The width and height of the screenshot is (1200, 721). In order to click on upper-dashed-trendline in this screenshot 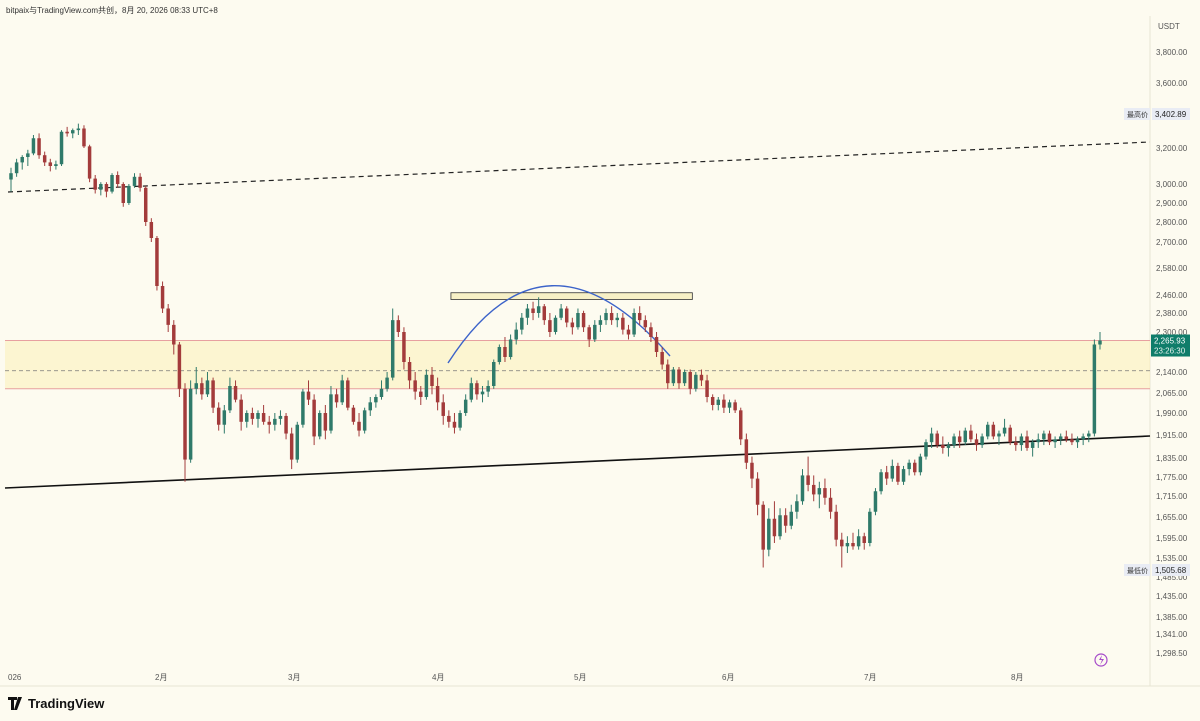, I will do `click(579, 167)`.